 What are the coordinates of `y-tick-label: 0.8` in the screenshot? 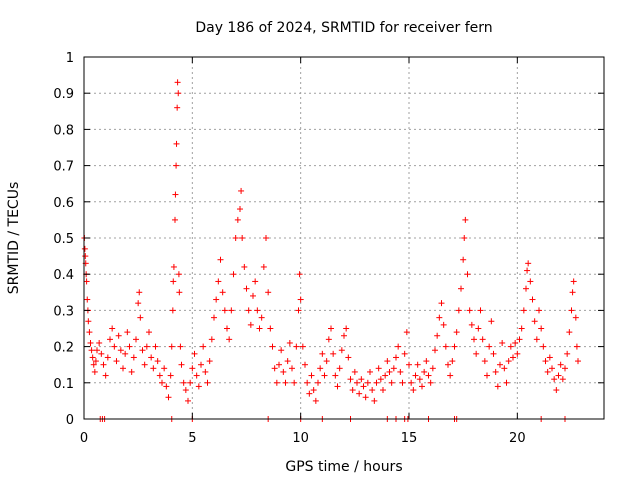 It's located at (63, 130).